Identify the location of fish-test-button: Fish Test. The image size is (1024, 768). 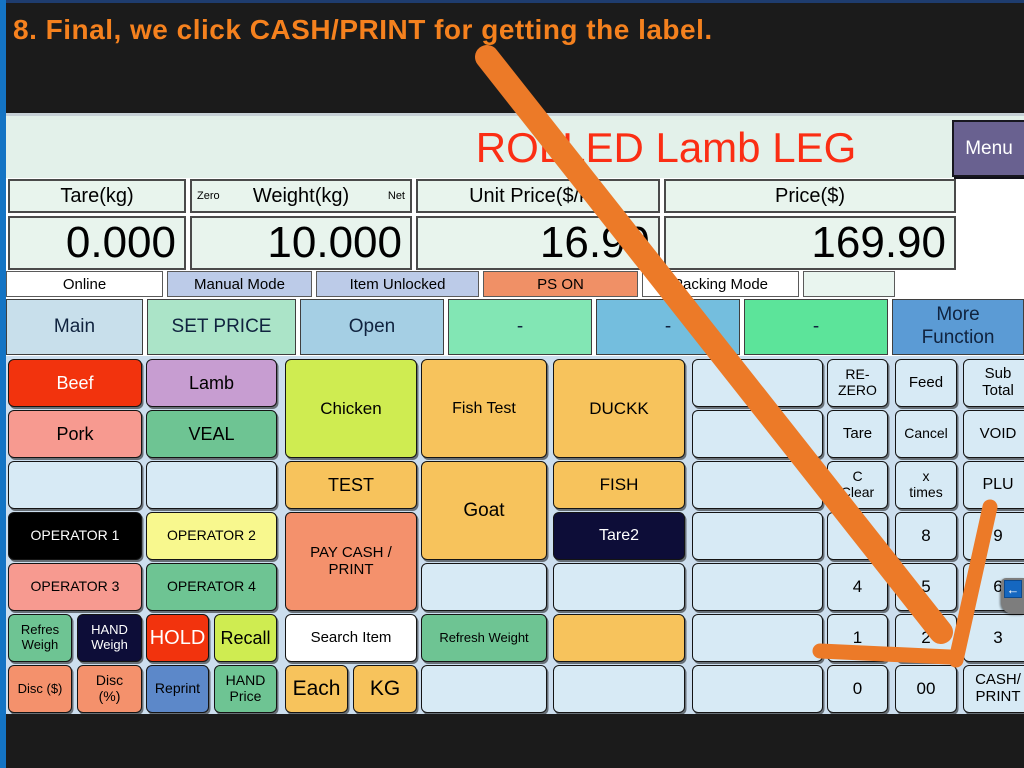
(484, 408).